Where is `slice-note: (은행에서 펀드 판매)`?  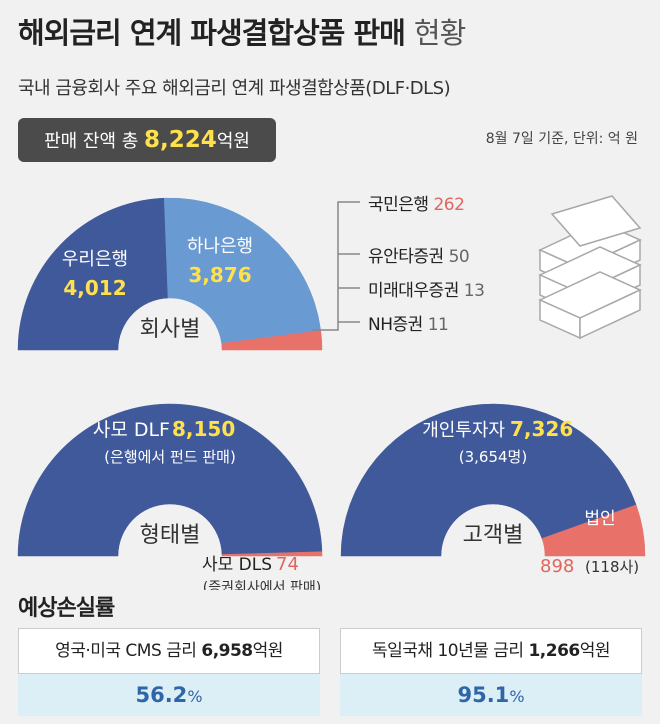 slice-note: (은행에서 펀드 판매) is located at coordinates (170, 457).